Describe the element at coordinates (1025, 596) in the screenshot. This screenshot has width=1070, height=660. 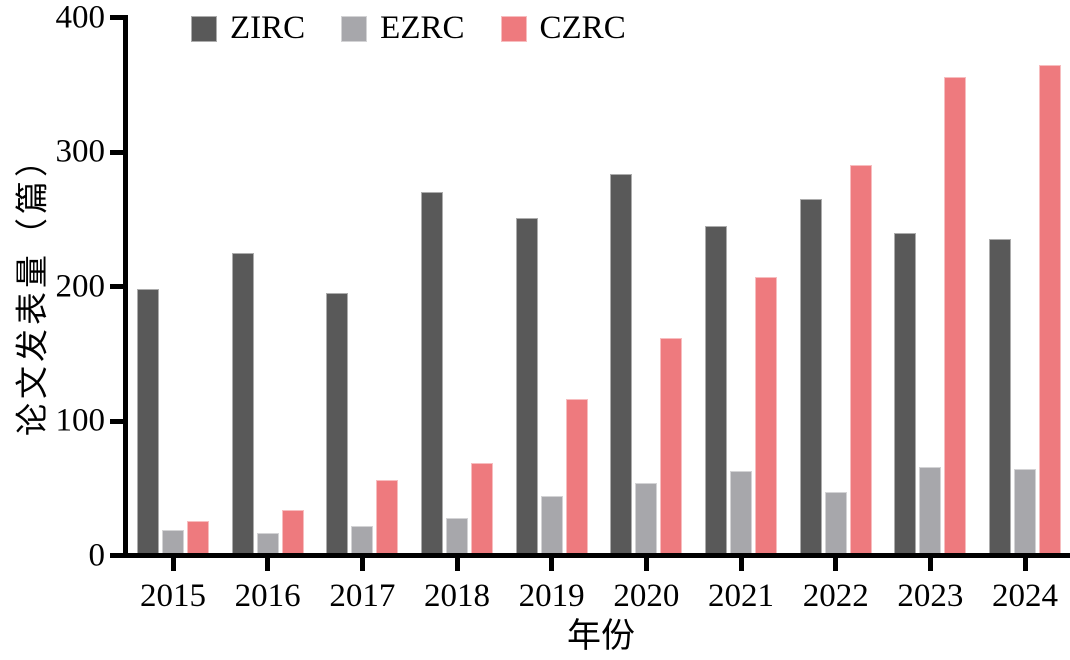
I see `x-tick-label-2024: 2024` at that location.